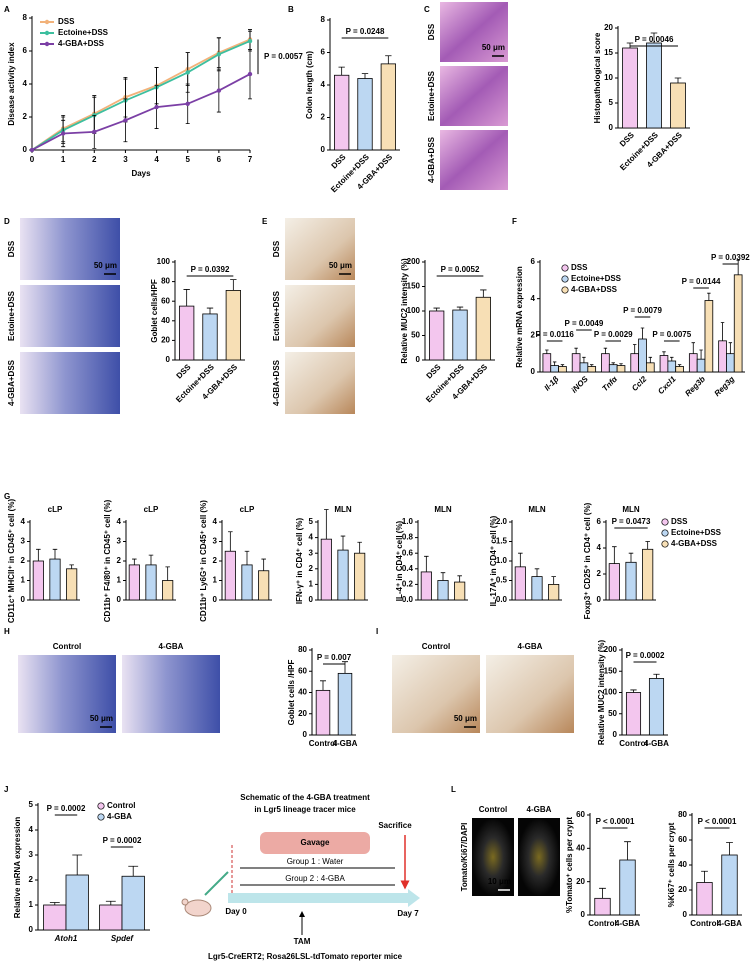  I want to click on panel-letter: L, so click(453, 789).